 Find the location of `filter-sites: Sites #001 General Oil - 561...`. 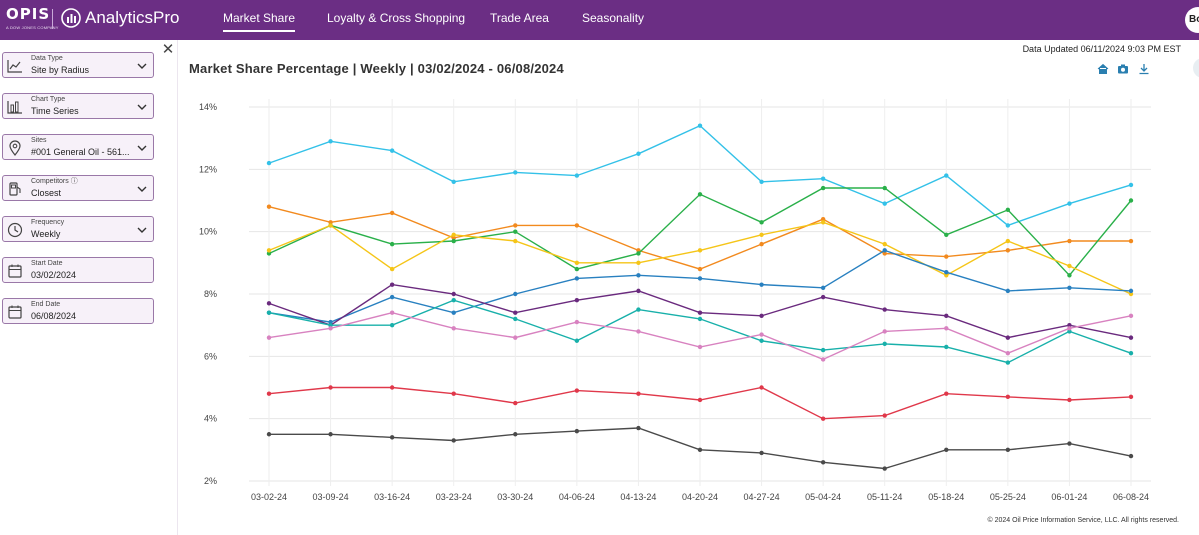

filter-sites: Sites #001 General Oil - 561... is located at coordinates (78, 147).